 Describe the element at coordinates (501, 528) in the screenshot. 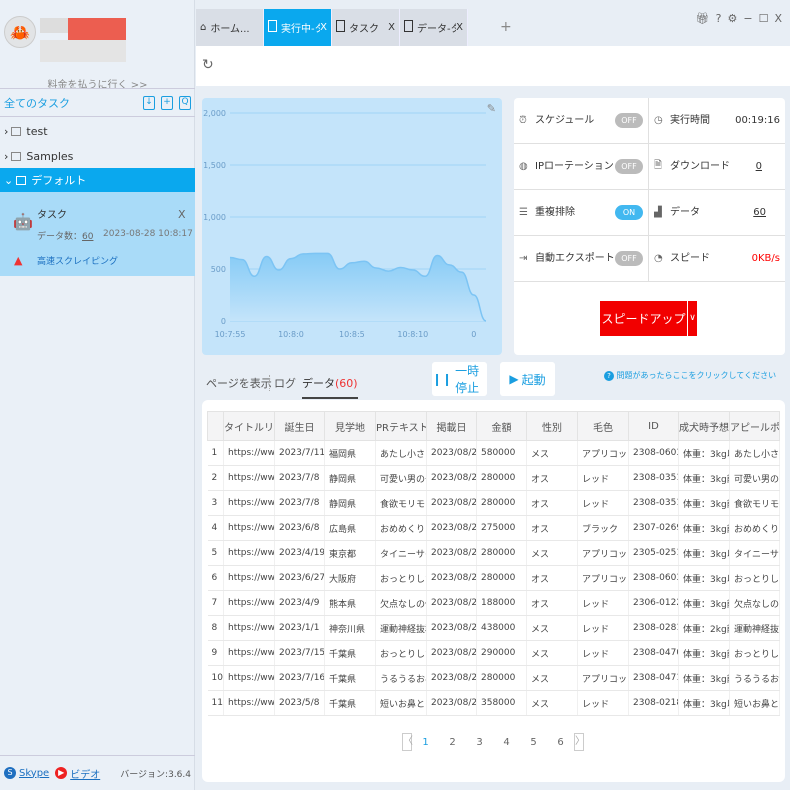

I see `table-cell: 275000` at that location.